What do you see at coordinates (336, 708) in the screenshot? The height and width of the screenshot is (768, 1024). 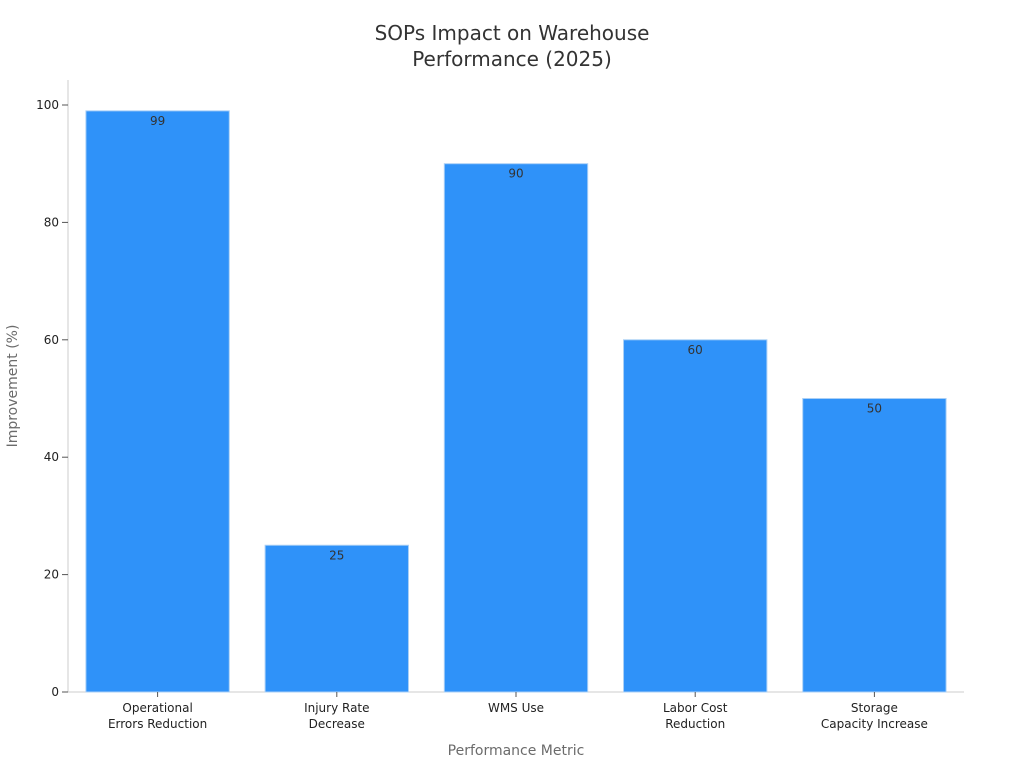 I see `x-tick-label-line: Injury Rate` at bounding box center [336, 708].